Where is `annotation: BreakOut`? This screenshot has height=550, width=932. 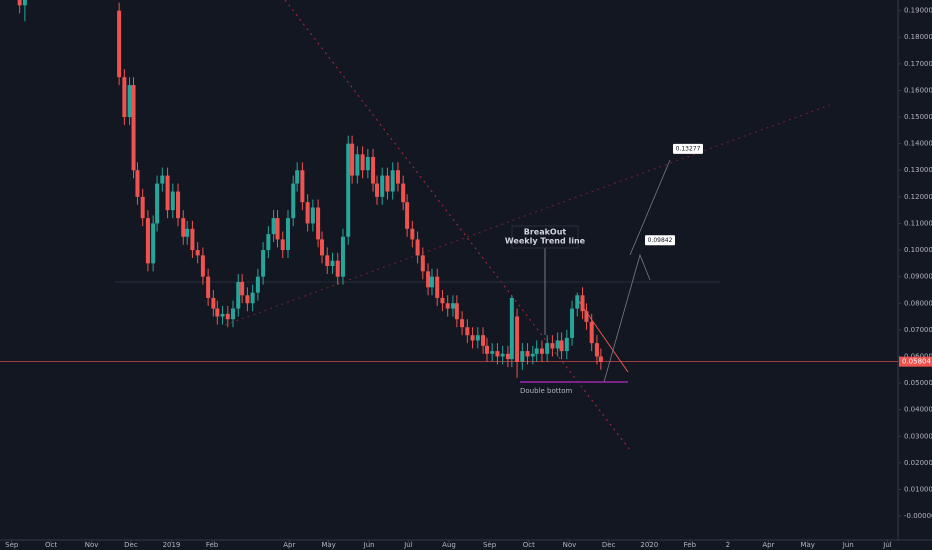 annotation: BreakOut is located at coordinates (545, 232).